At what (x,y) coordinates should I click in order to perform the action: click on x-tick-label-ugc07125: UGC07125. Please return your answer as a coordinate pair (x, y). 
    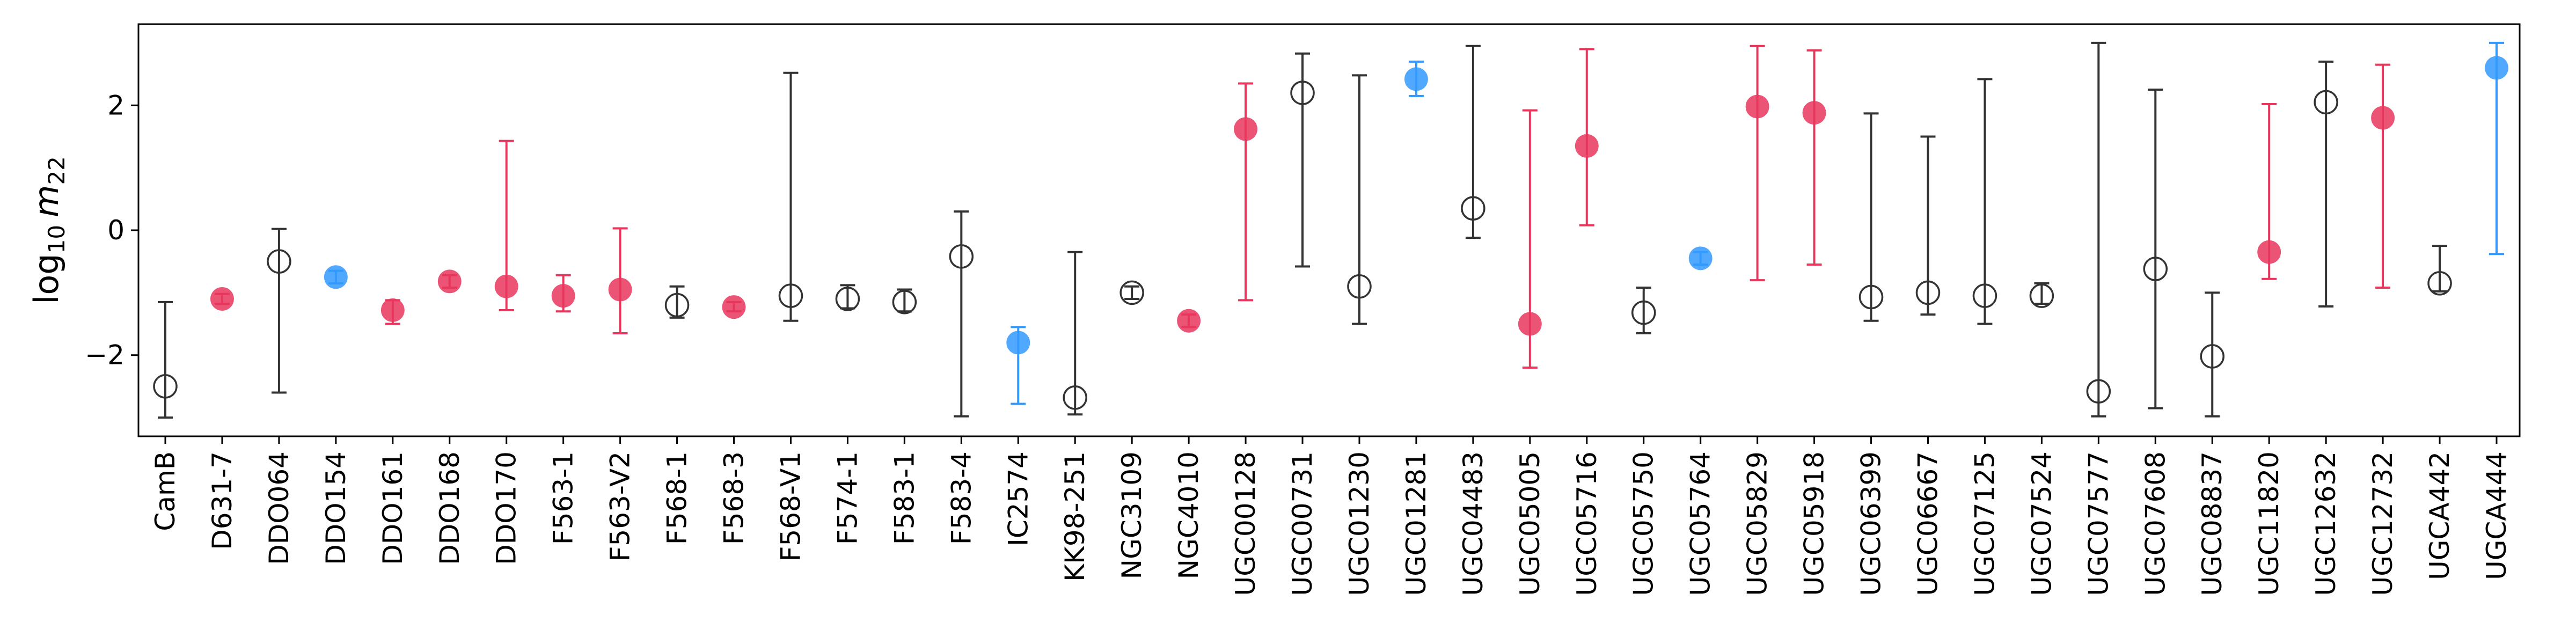
    Looking at the image, I should click on (1984, 523).